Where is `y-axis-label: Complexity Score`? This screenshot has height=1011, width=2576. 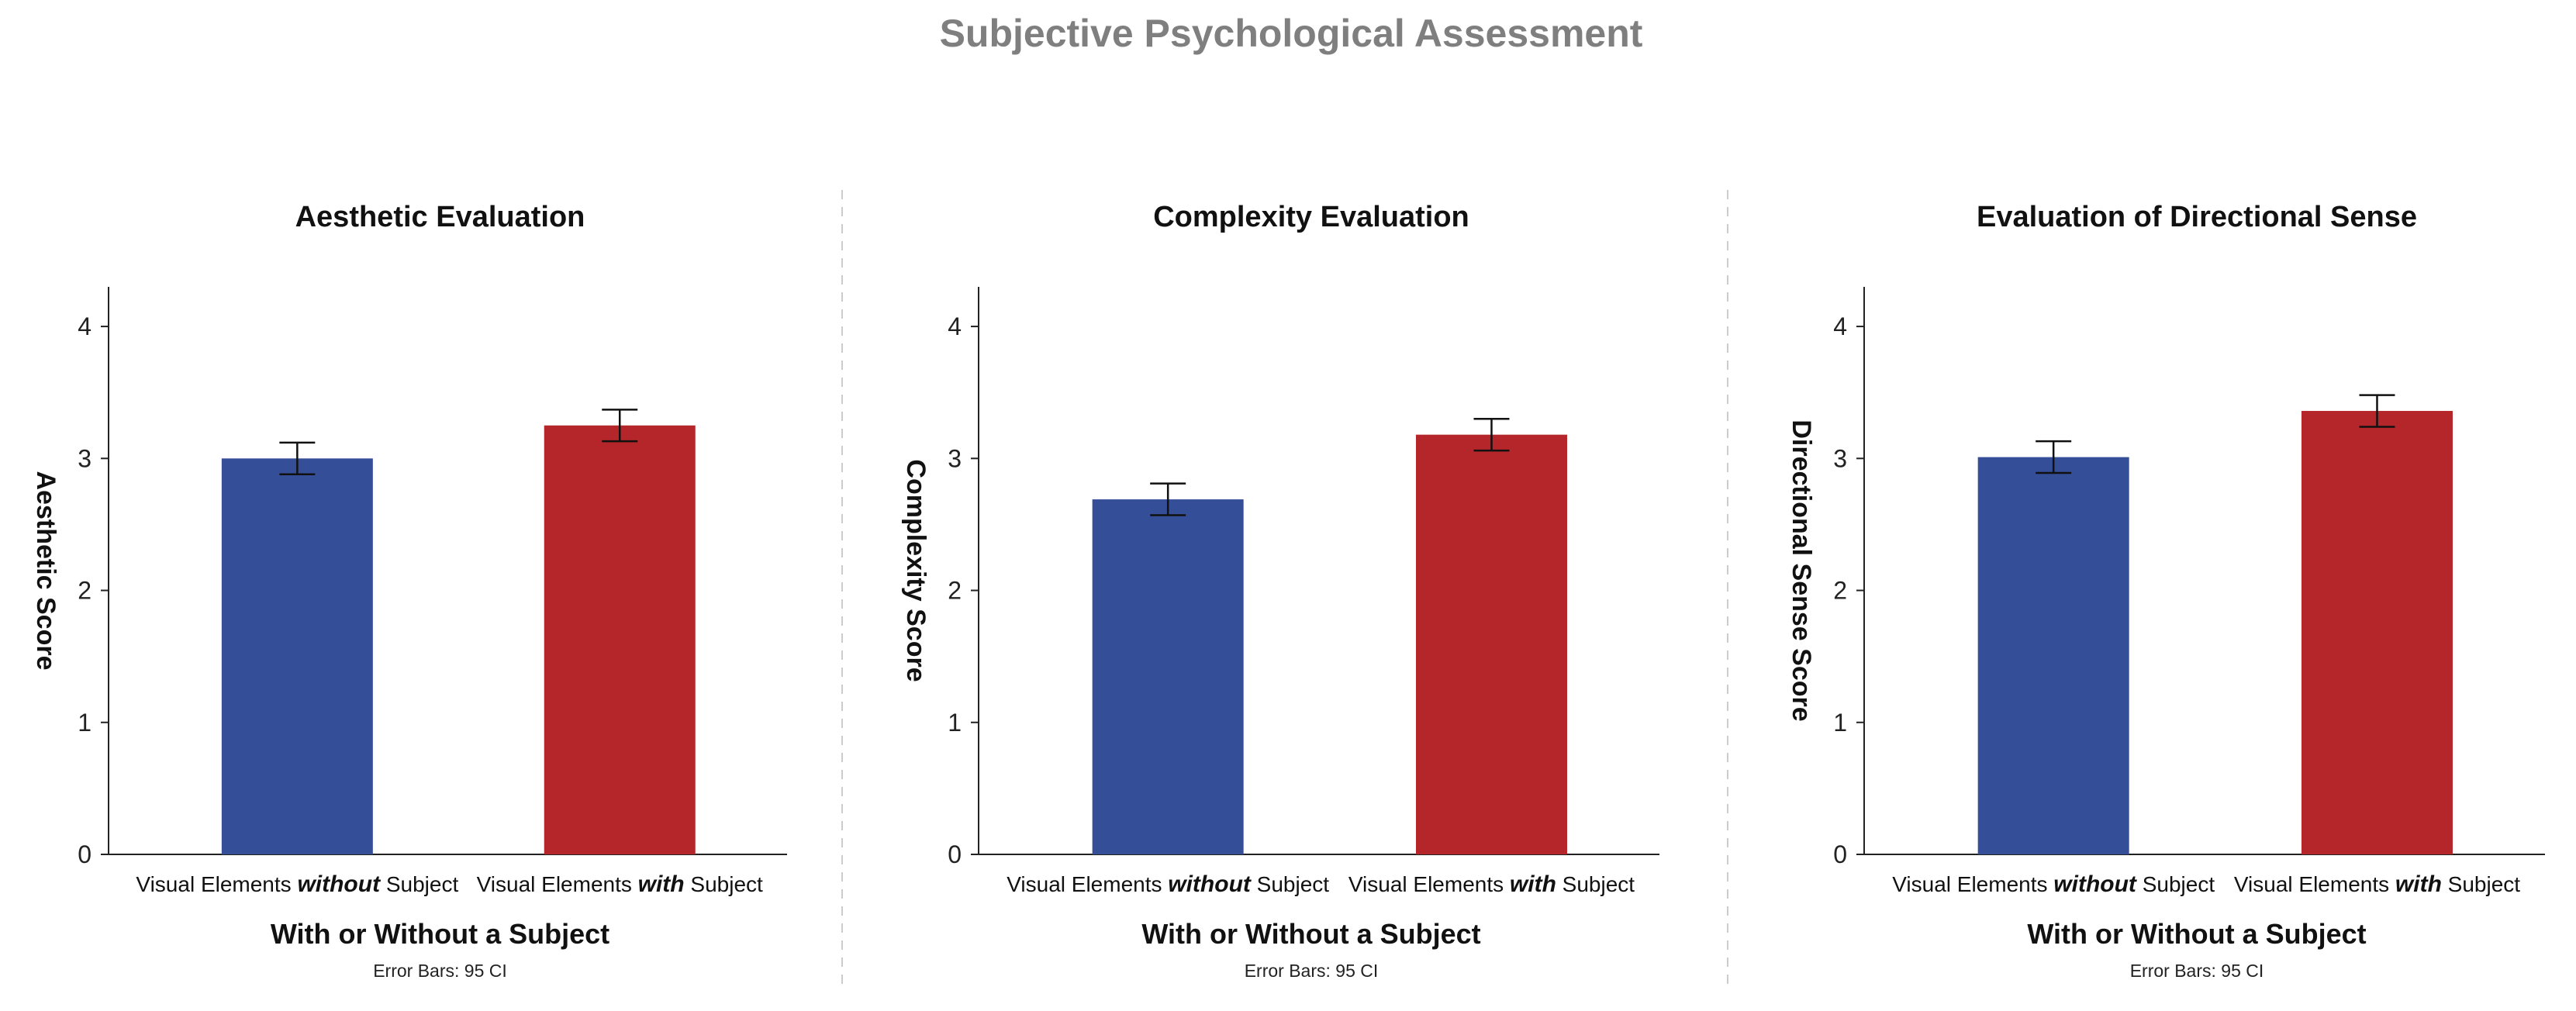 y-axis-label: Complexity Score is located at coordinates (916, 570).